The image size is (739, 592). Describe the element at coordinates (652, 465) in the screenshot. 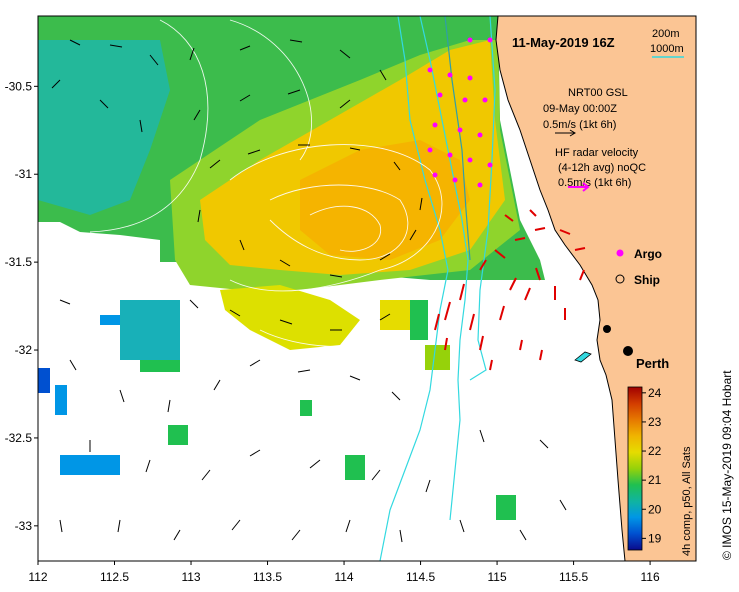

I see `colorbar-ticks: 19 20 21 22 23 24` at that location.